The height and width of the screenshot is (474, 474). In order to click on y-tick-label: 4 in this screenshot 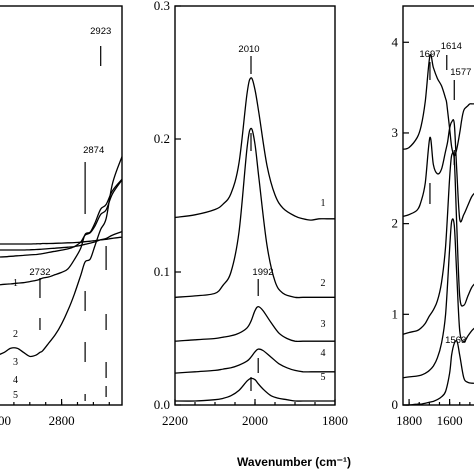, I will do `click(395, 41)`.